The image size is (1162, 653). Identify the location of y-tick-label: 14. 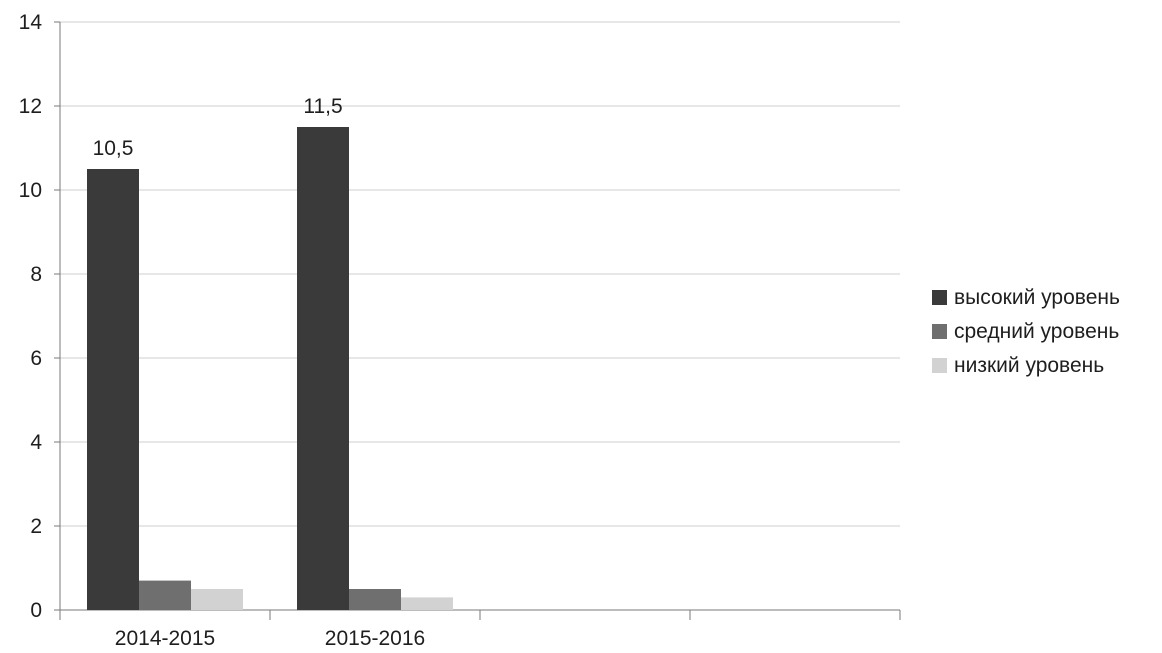
(31, 22).